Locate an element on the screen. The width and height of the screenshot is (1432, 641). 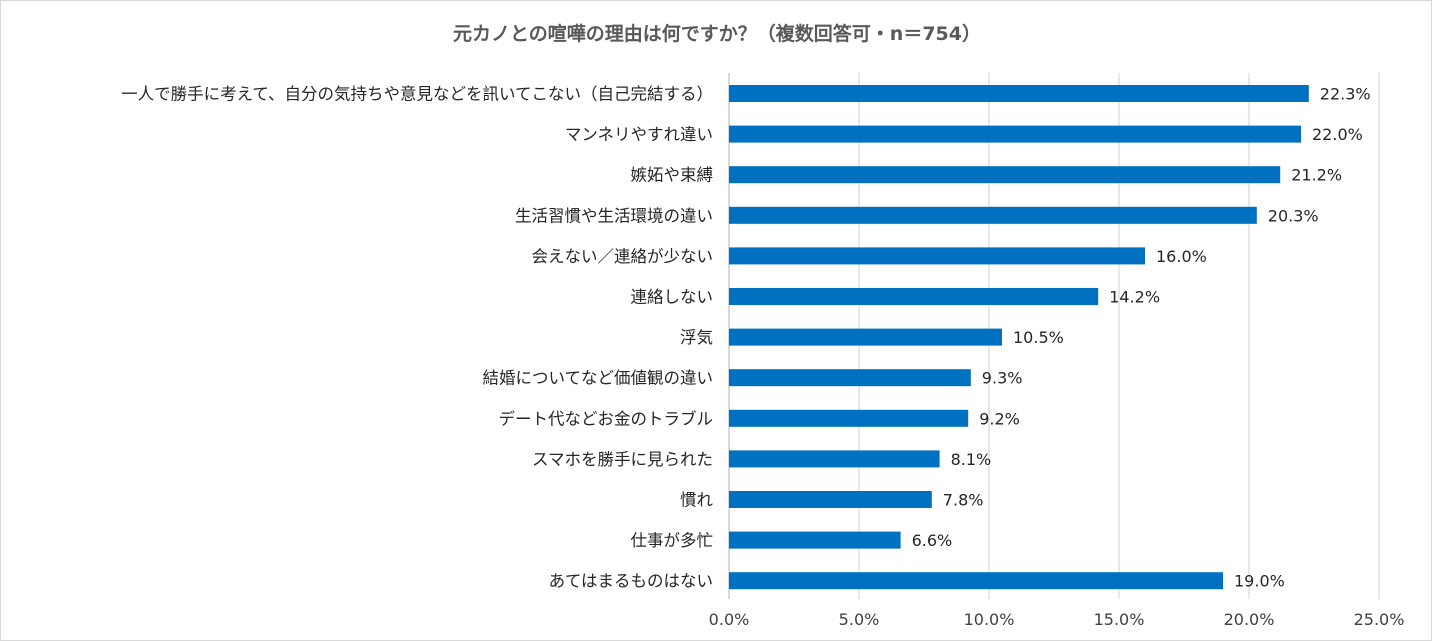
category-label: デート代などお金のトラブル is located at coordinates (606, 418).